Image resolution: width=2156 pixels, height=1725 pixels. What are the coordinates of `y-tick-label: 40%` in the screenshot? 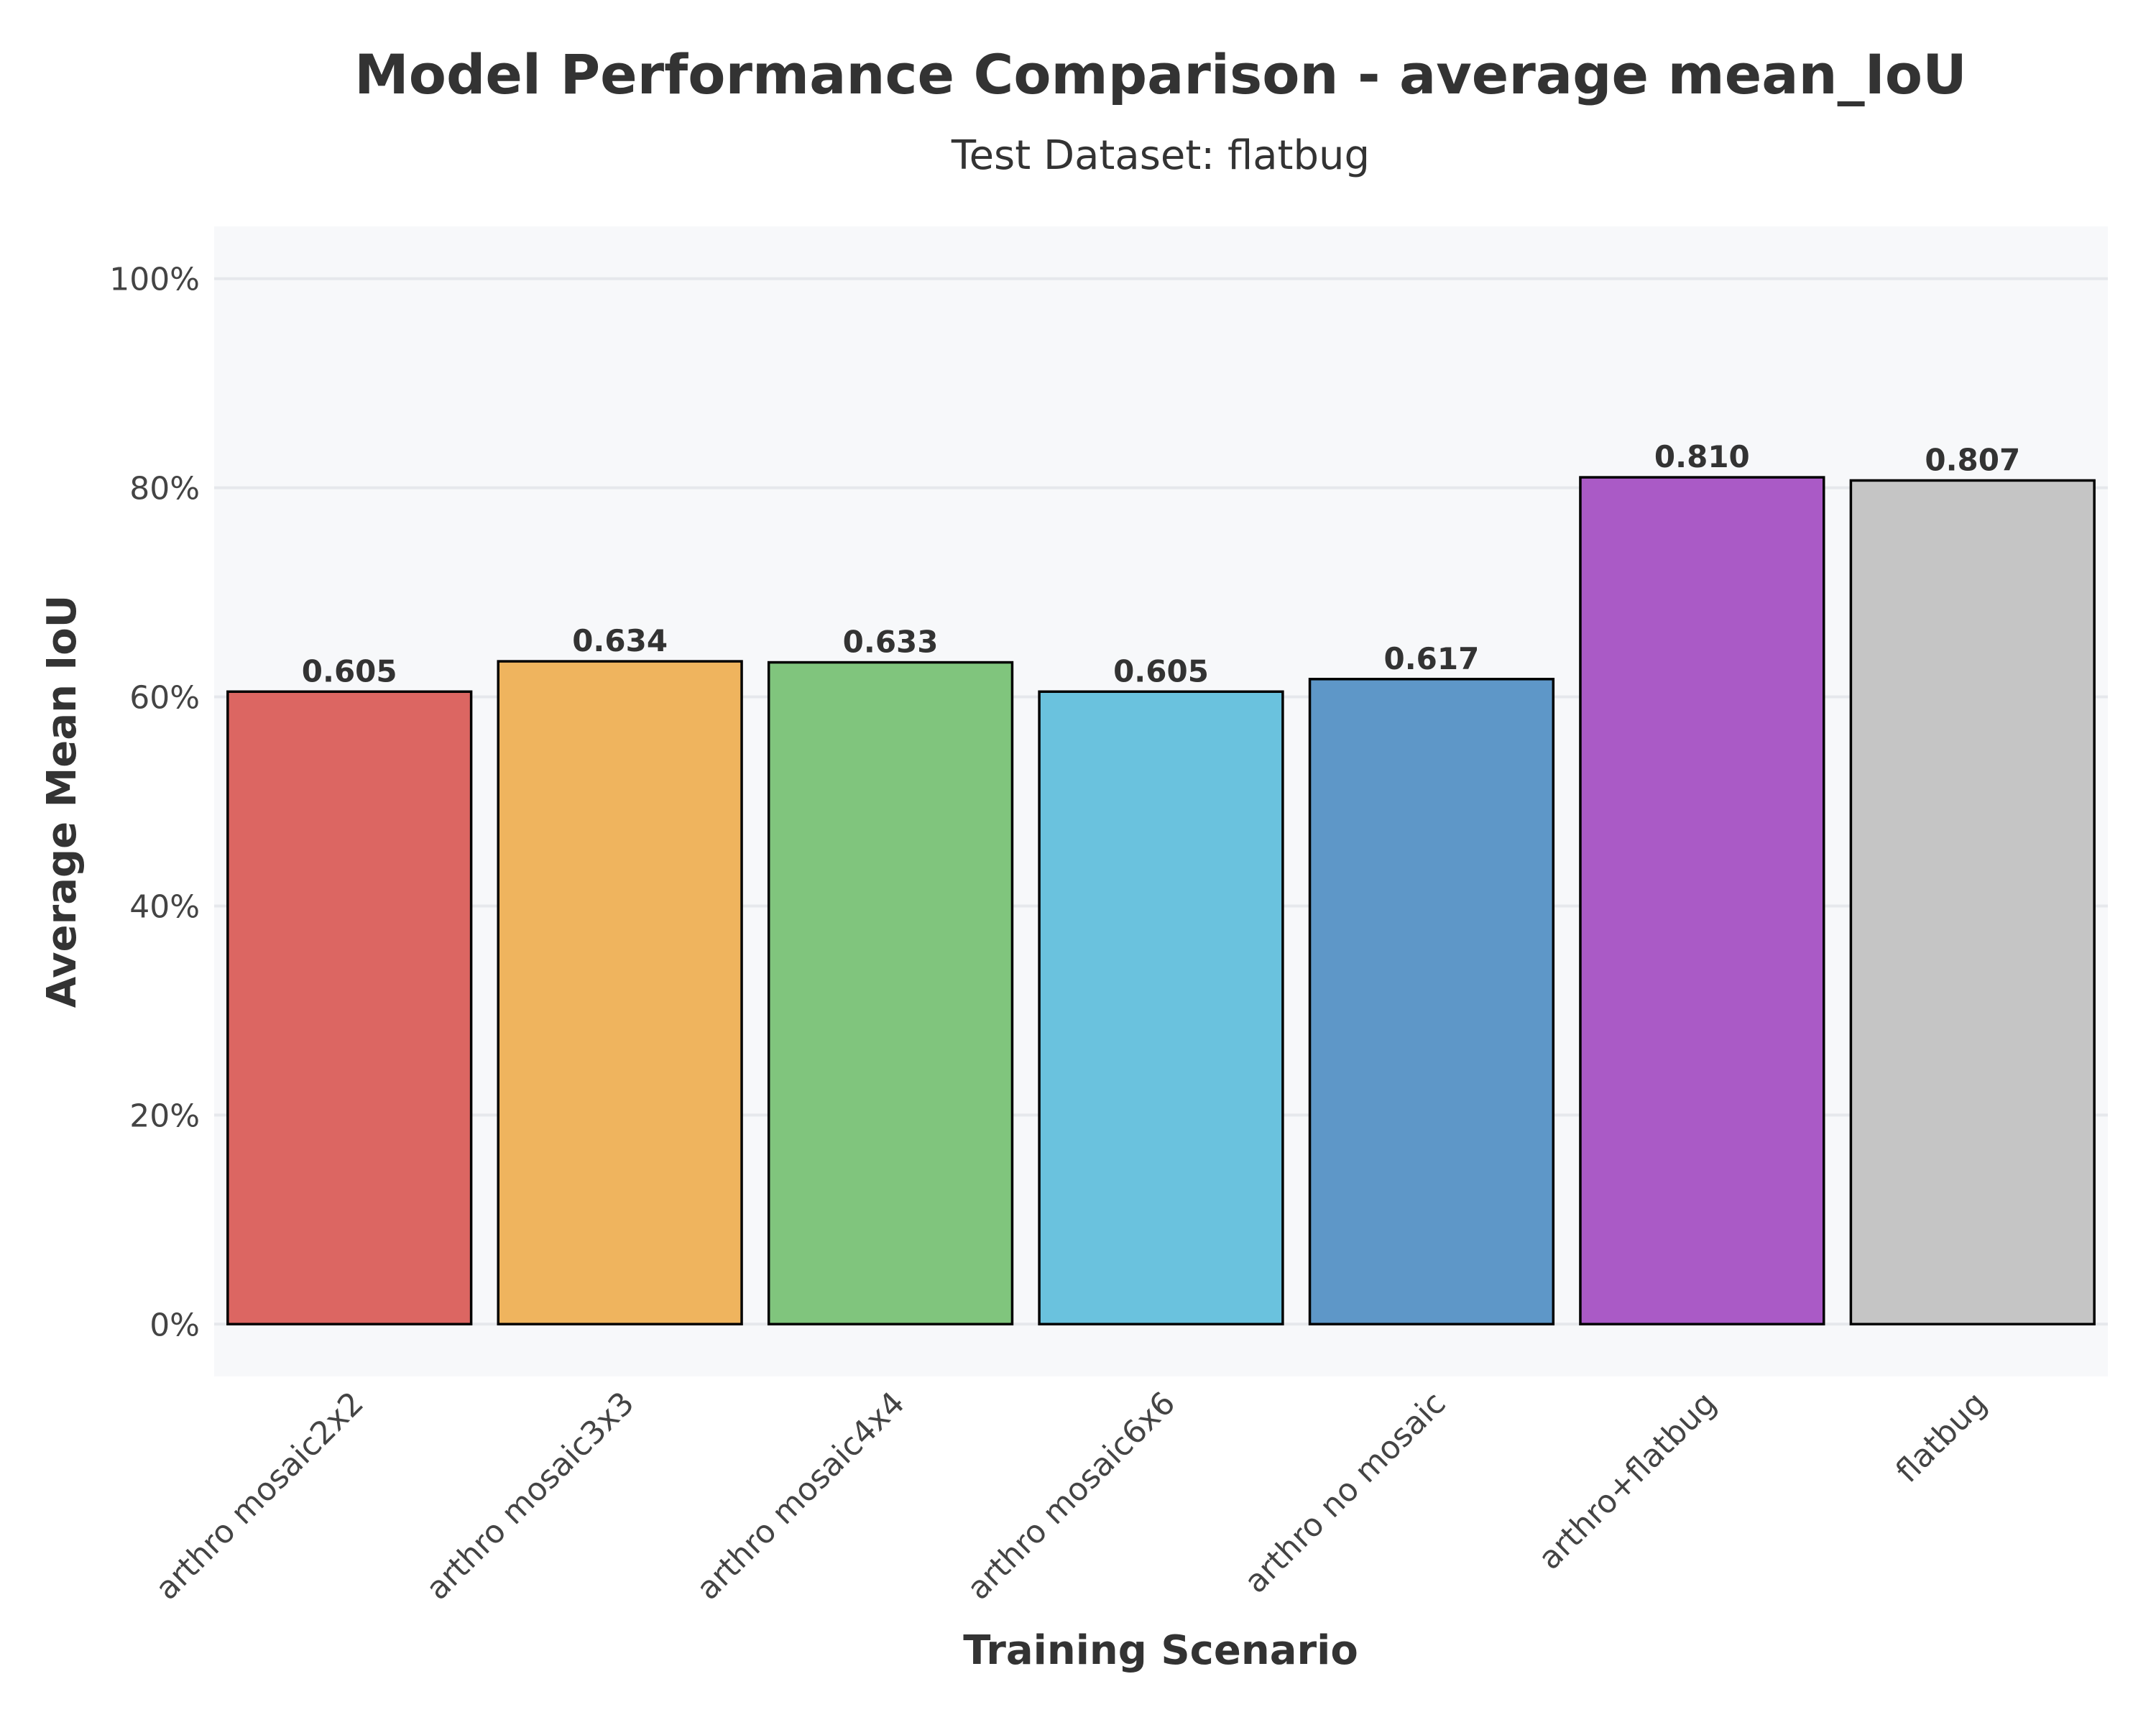 It's located at (164, 906).